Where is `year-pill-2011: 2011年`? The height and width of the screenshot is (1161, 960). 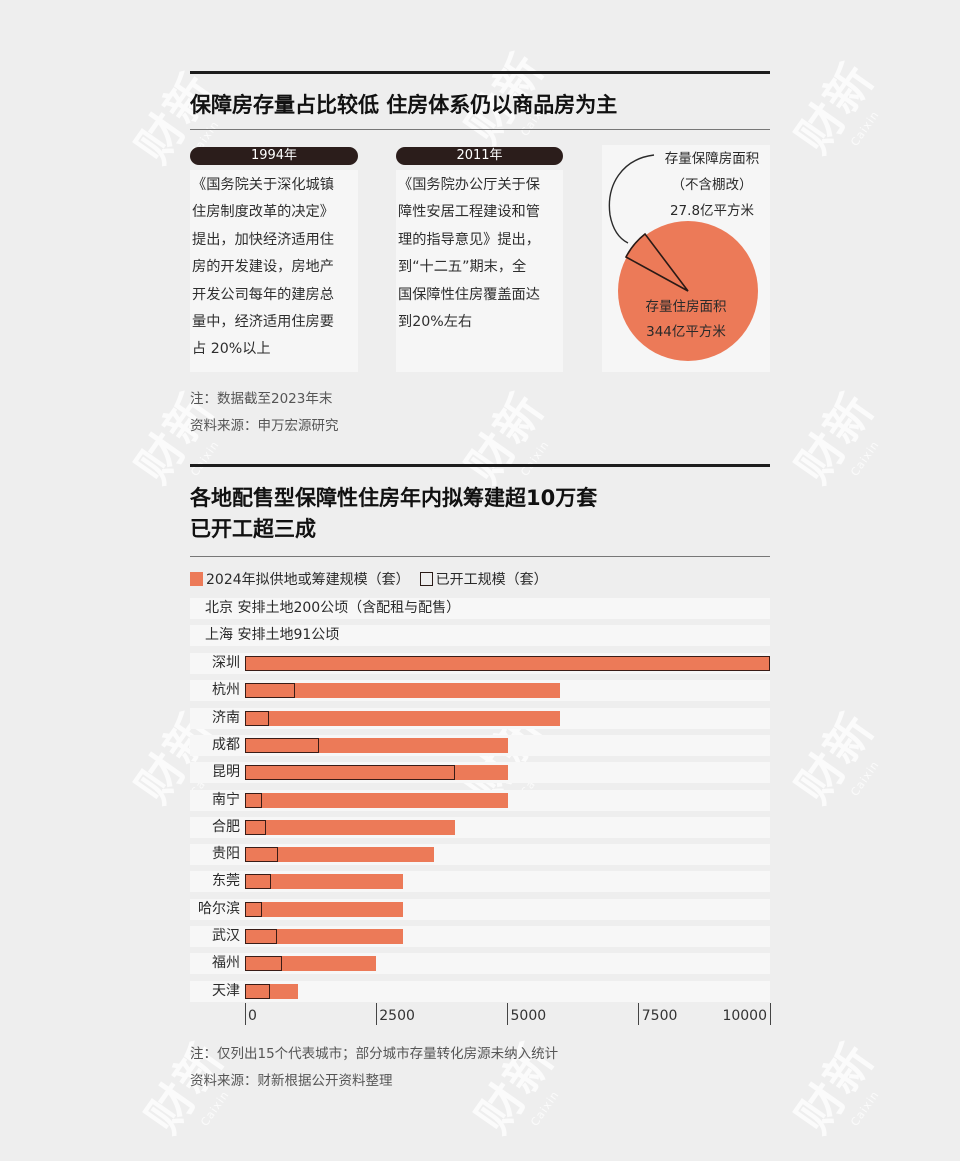 year-pill-2011: 2011年 is located at coordinates (479, 156).